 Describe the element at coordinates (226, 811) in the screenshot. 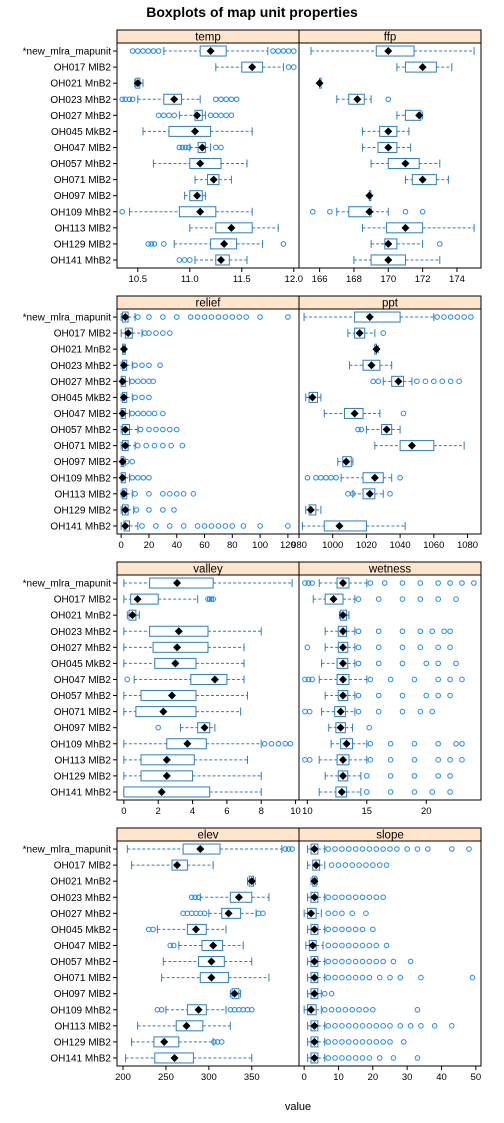

I see `x-tick-label: 6` at that location.